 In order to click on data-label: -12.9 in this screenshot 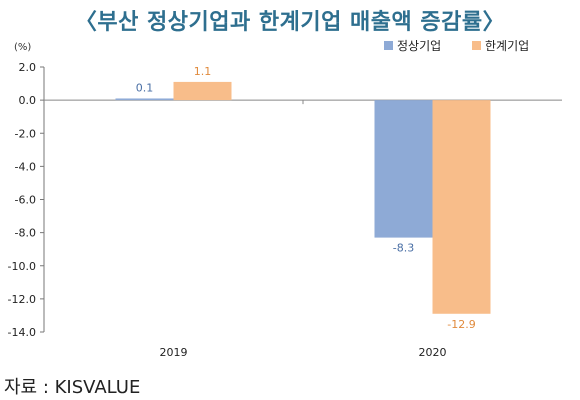, I will do `click(461, 324)`.